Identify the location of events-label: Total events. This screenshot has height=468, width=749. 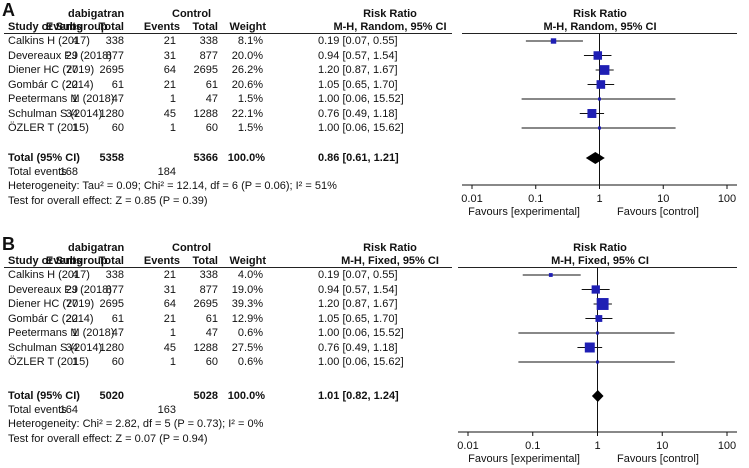
(37, 172).